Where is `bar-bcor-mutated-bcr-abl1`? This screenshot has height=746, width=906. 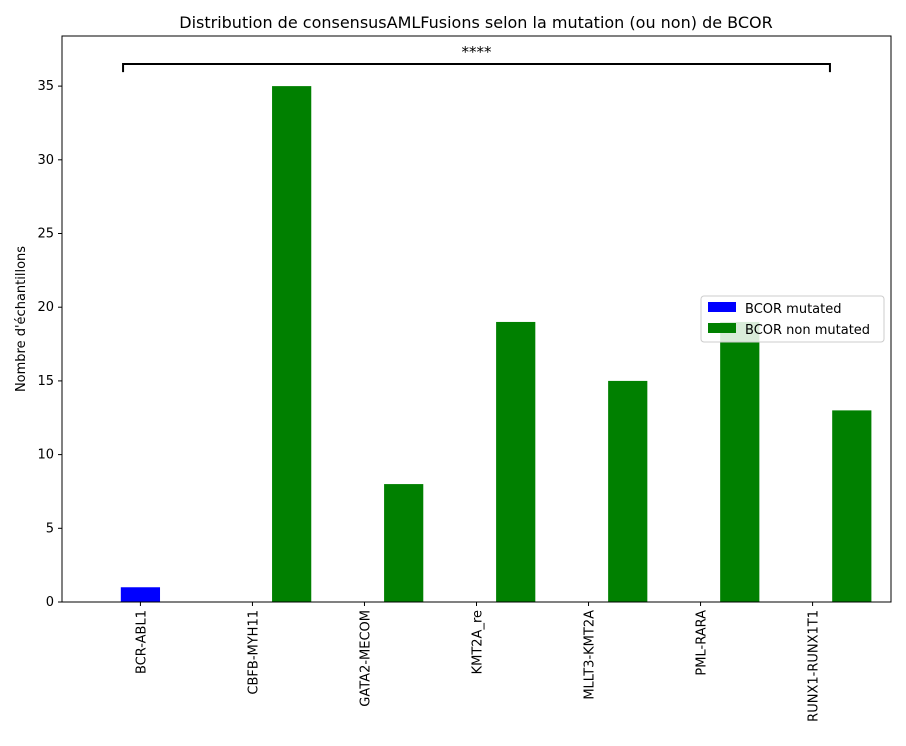
bar-bcor-mutated-bcr-abl1 is located at coordinates (140, 594).